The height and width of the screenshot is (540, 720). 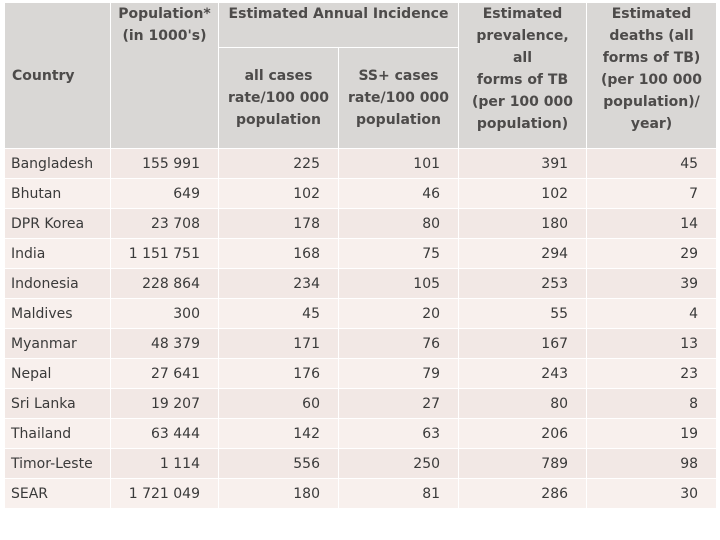 What do you see at coordinates (57, 373) in the screenshot?
I see `cell-country: Nepal` at bounding box center [57, 373].